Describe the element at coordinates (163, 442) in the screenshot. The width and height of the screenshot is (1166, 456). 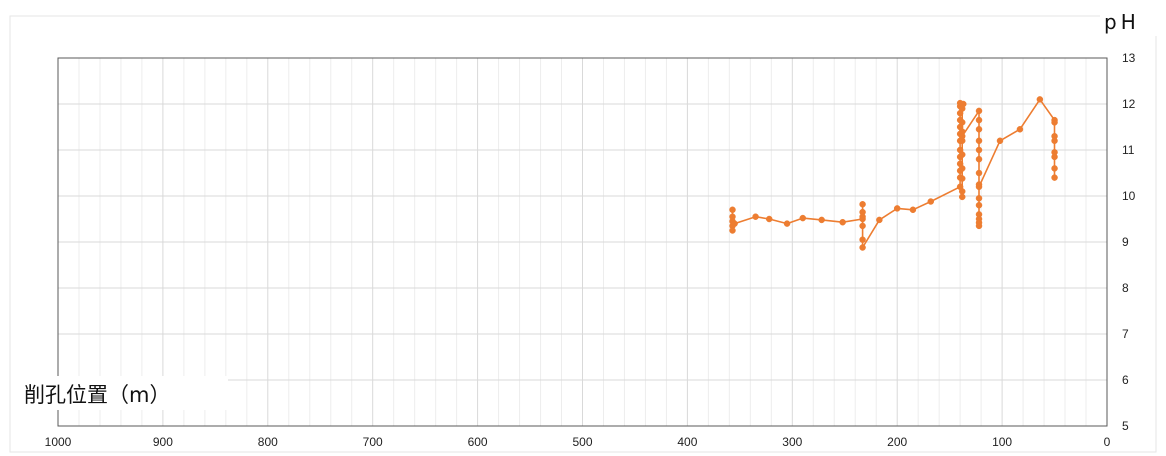
I see `x-tick-label: 900` at that location.